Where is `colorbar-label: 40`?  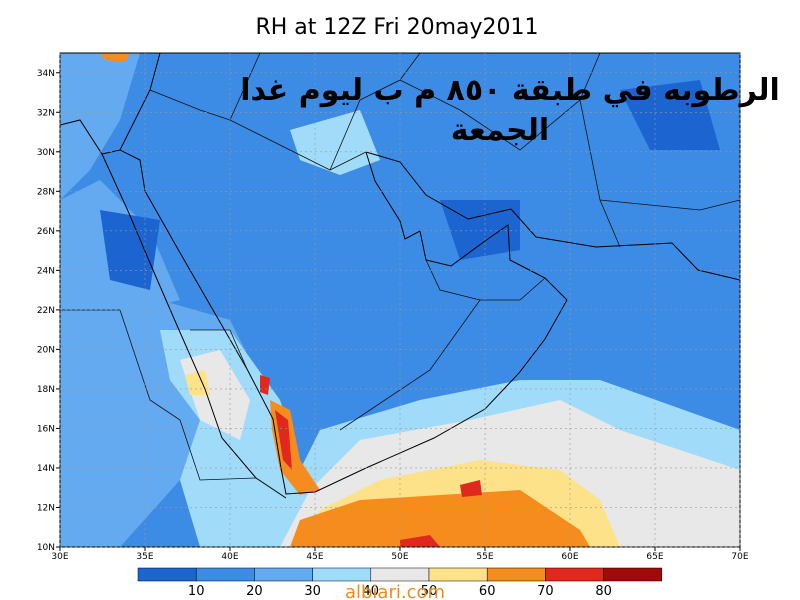 colorbar-label: 40 is located at coordinates (371, 591).